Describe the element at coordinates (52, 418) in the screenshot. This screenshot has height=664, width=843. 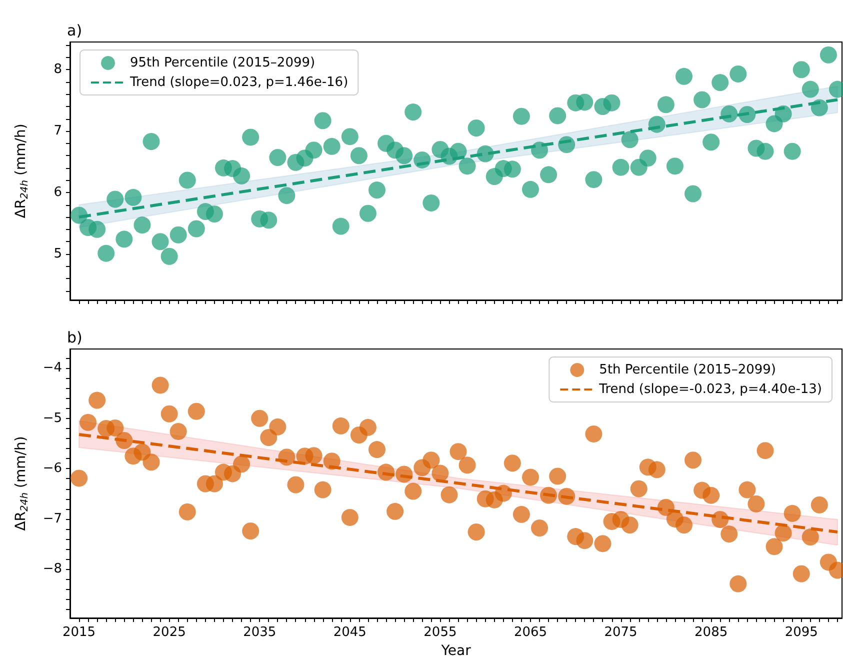
I see `y-tick-label: −5` at that location.